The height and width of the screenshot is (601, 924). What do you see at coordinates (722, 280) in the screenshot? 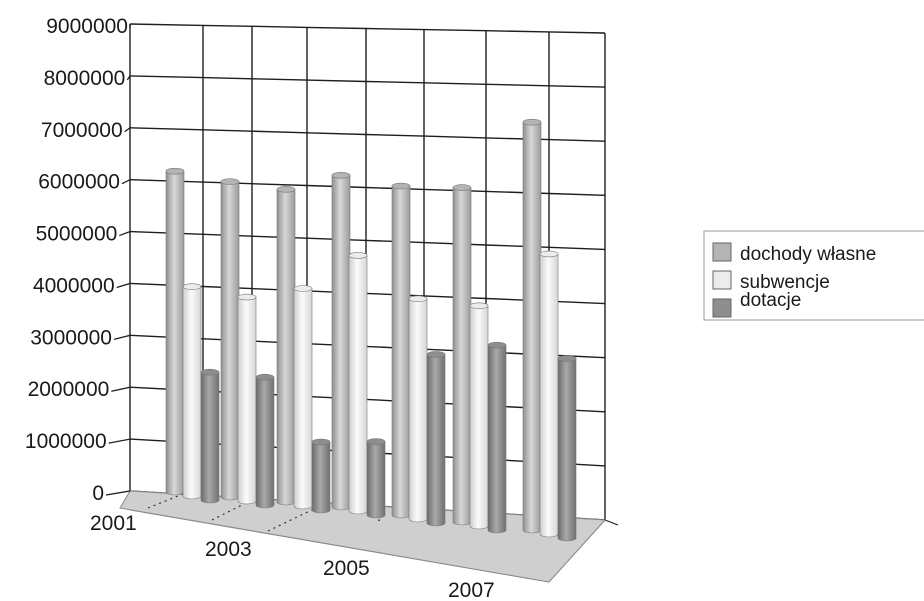
I see `legend-swatch-subwencje` at bounding box center [722, 280].